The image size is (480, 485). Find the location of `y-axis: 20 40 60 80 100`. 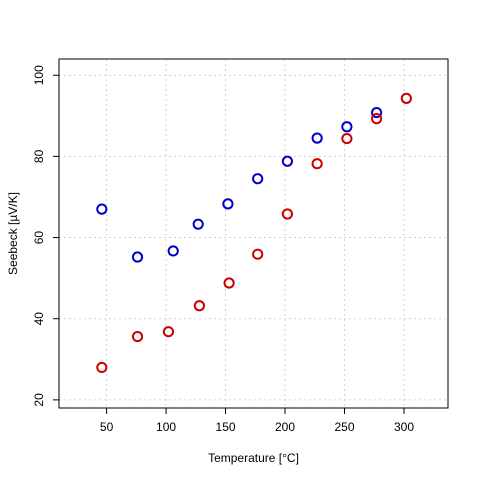

y-axis: 20 40 60 80 100 is located at coordinates (45, 236).